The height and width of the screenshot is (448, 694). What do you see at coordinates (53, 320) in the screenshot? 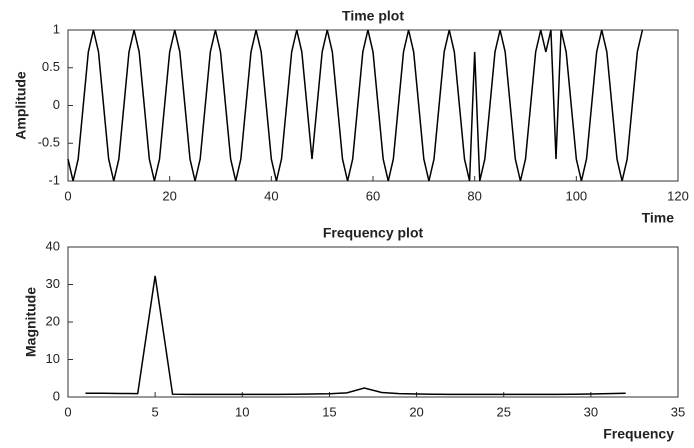
I see `y-tick-label: 20` at bounding box center [53, 320].